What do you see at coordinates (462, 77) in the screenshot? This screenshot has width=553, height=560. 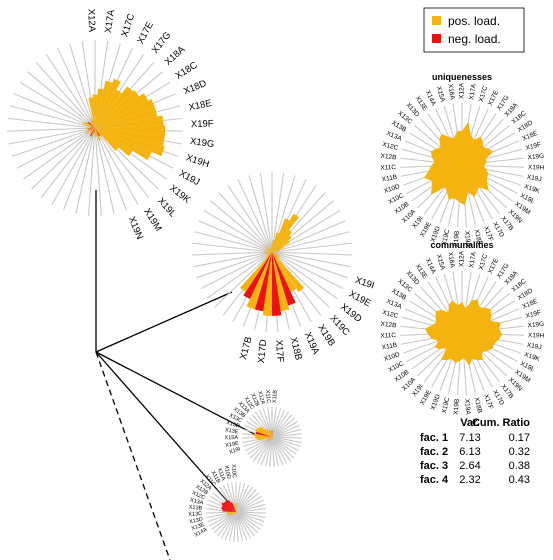 I see `uniquenesses-title: uniquenesses` at bounding box center [462, 77].